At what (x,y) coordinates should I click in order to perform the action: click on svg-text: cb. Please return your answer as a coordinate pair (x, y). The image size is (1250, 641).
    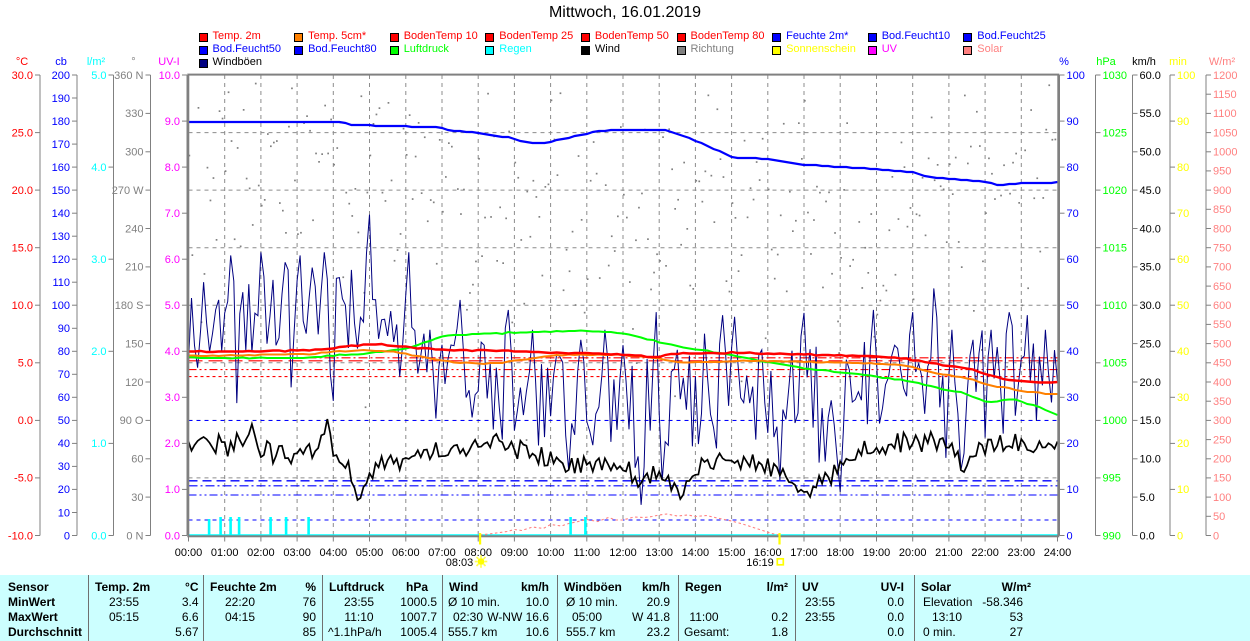
    Looking at the image, I should click on (61, 62).